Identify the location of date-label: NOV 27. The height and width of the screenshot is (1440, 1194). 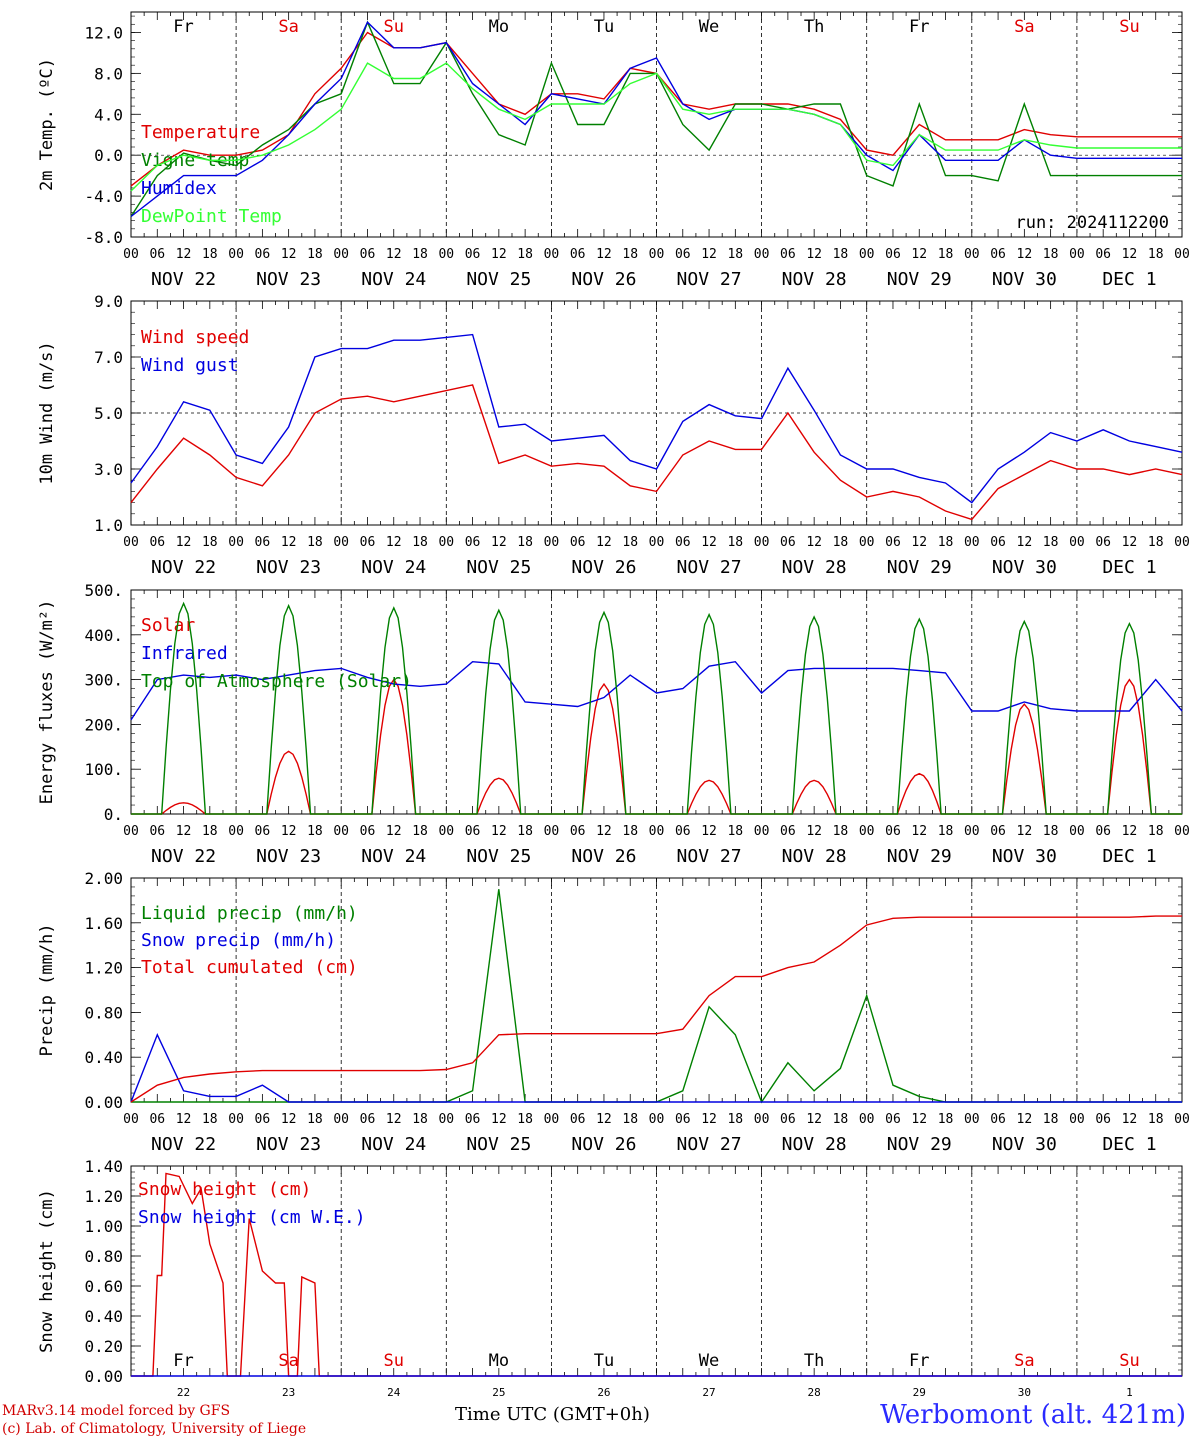
(709, 279).